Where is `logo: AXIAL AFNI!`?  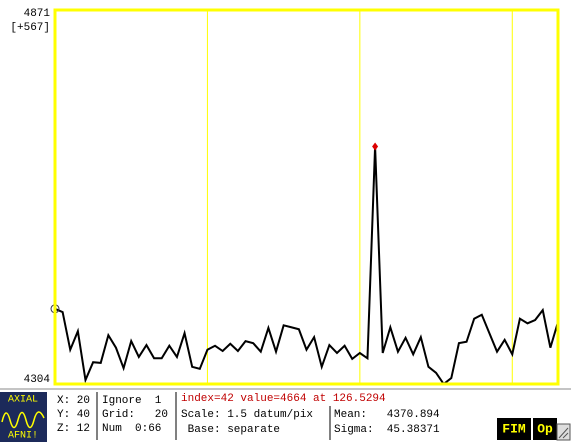
logo: AXIAL AFNI! is located at coordinates (23, 417).